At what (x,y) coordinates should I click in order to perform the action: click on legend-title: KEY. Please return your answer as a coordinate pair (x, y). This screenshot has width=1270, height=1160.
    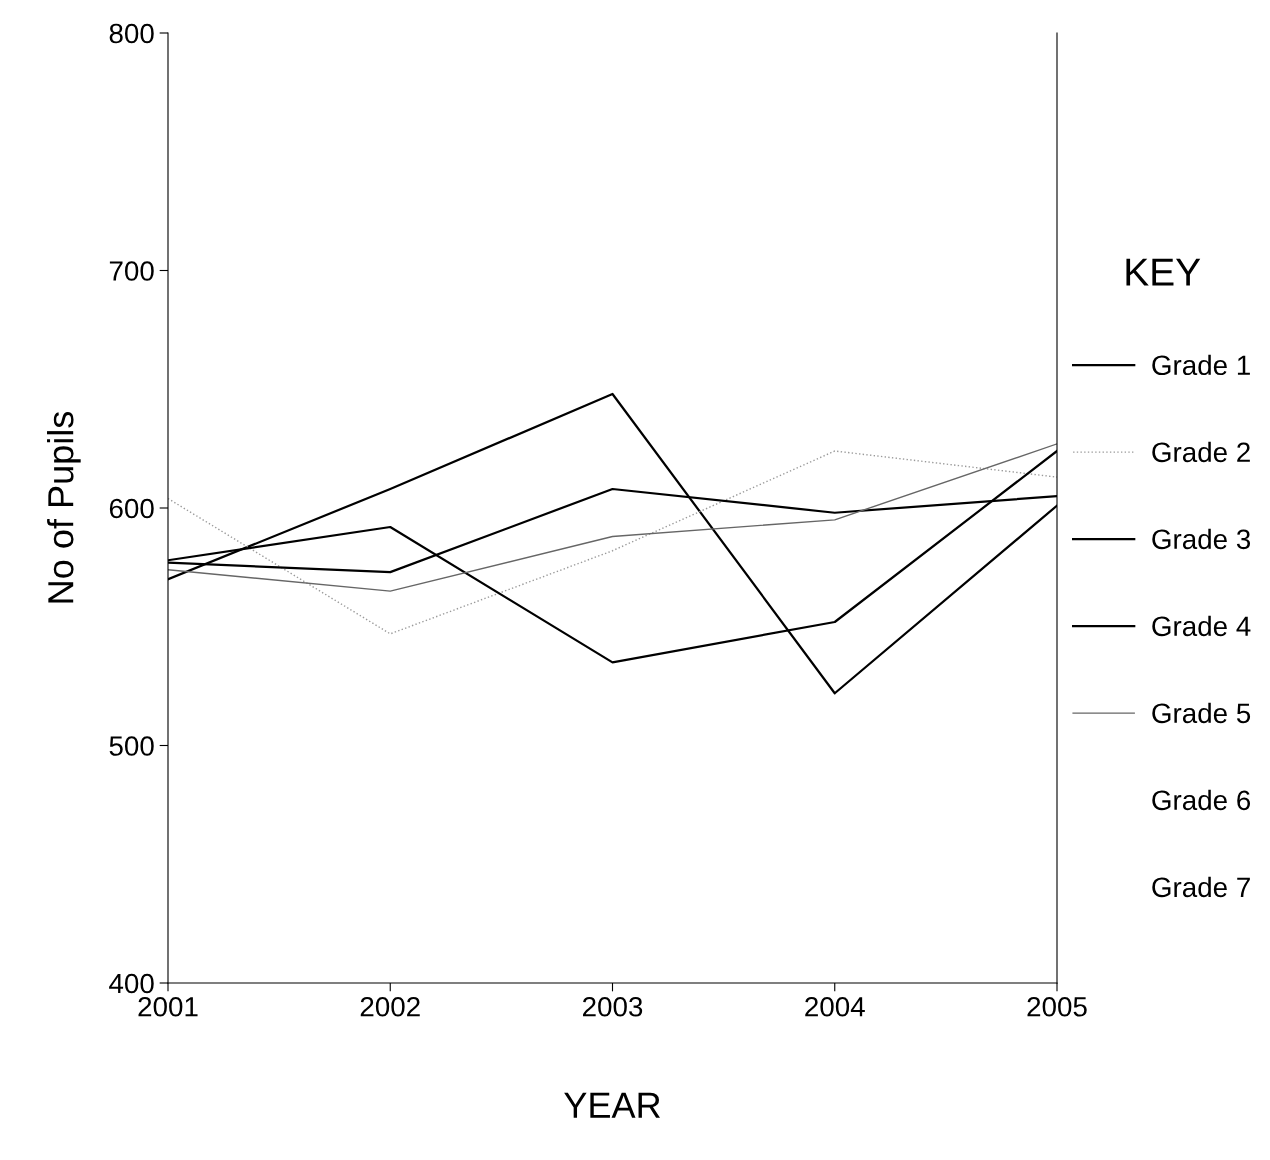
    Looking at the image, I should click on (1163, 272).